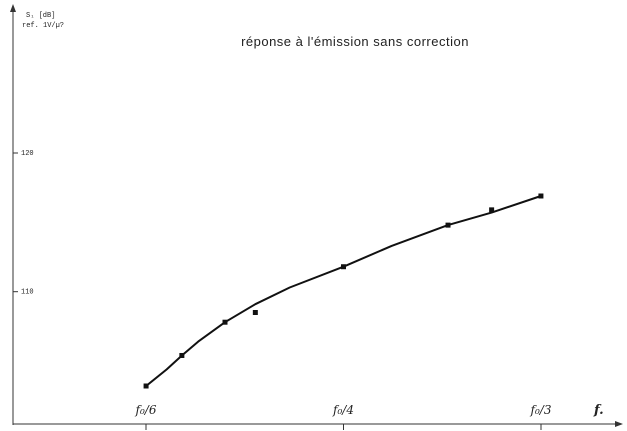  What do you see at coordinates (23, 223) in the screenshot?
I see `y-ticks: 120 110` at bounding box center [23, 223].